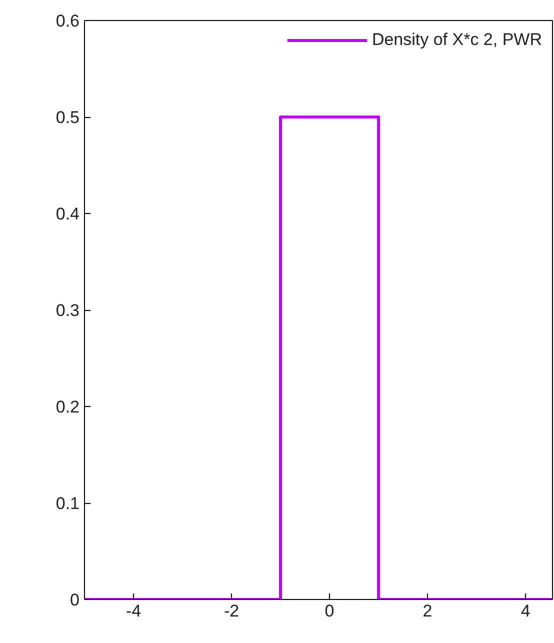  Describe the element at coordinates (232, 611) in the screenshot. I see `x-tick-label: -2` at that location.